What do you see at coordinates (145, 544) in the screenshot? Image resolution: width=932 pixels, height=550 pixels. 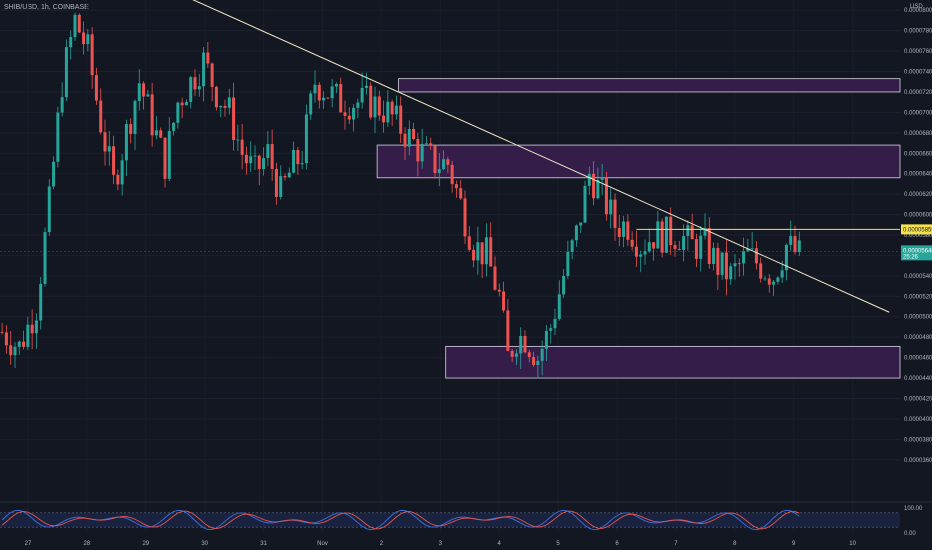 I see `x-tick-label: 29` at bounding box center [145, 544].